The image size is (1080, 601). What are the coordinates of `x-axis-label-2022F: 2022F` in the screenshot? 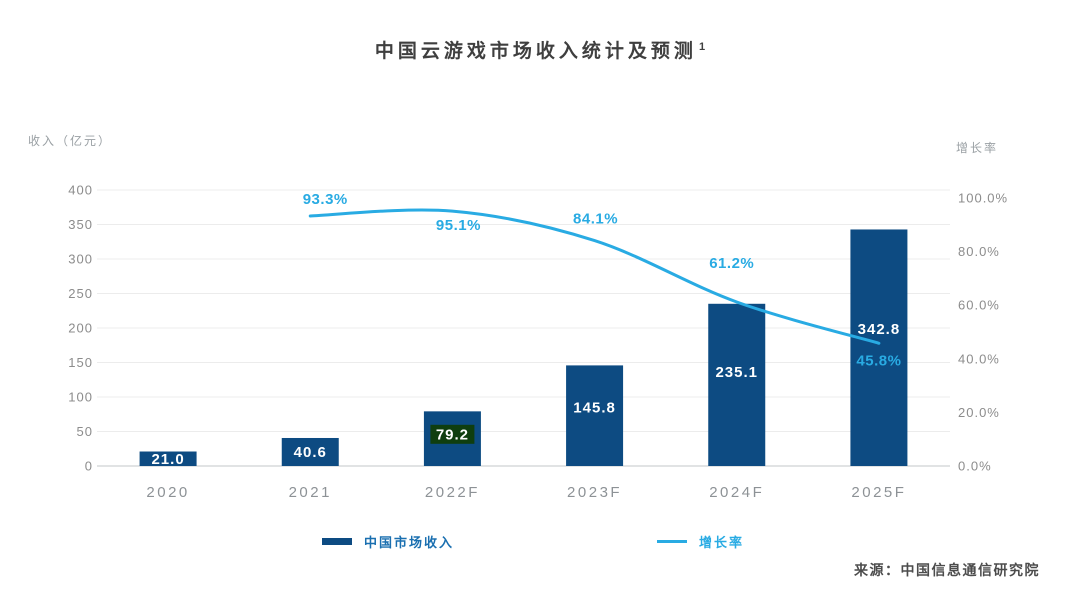 It's located at (452, 492).